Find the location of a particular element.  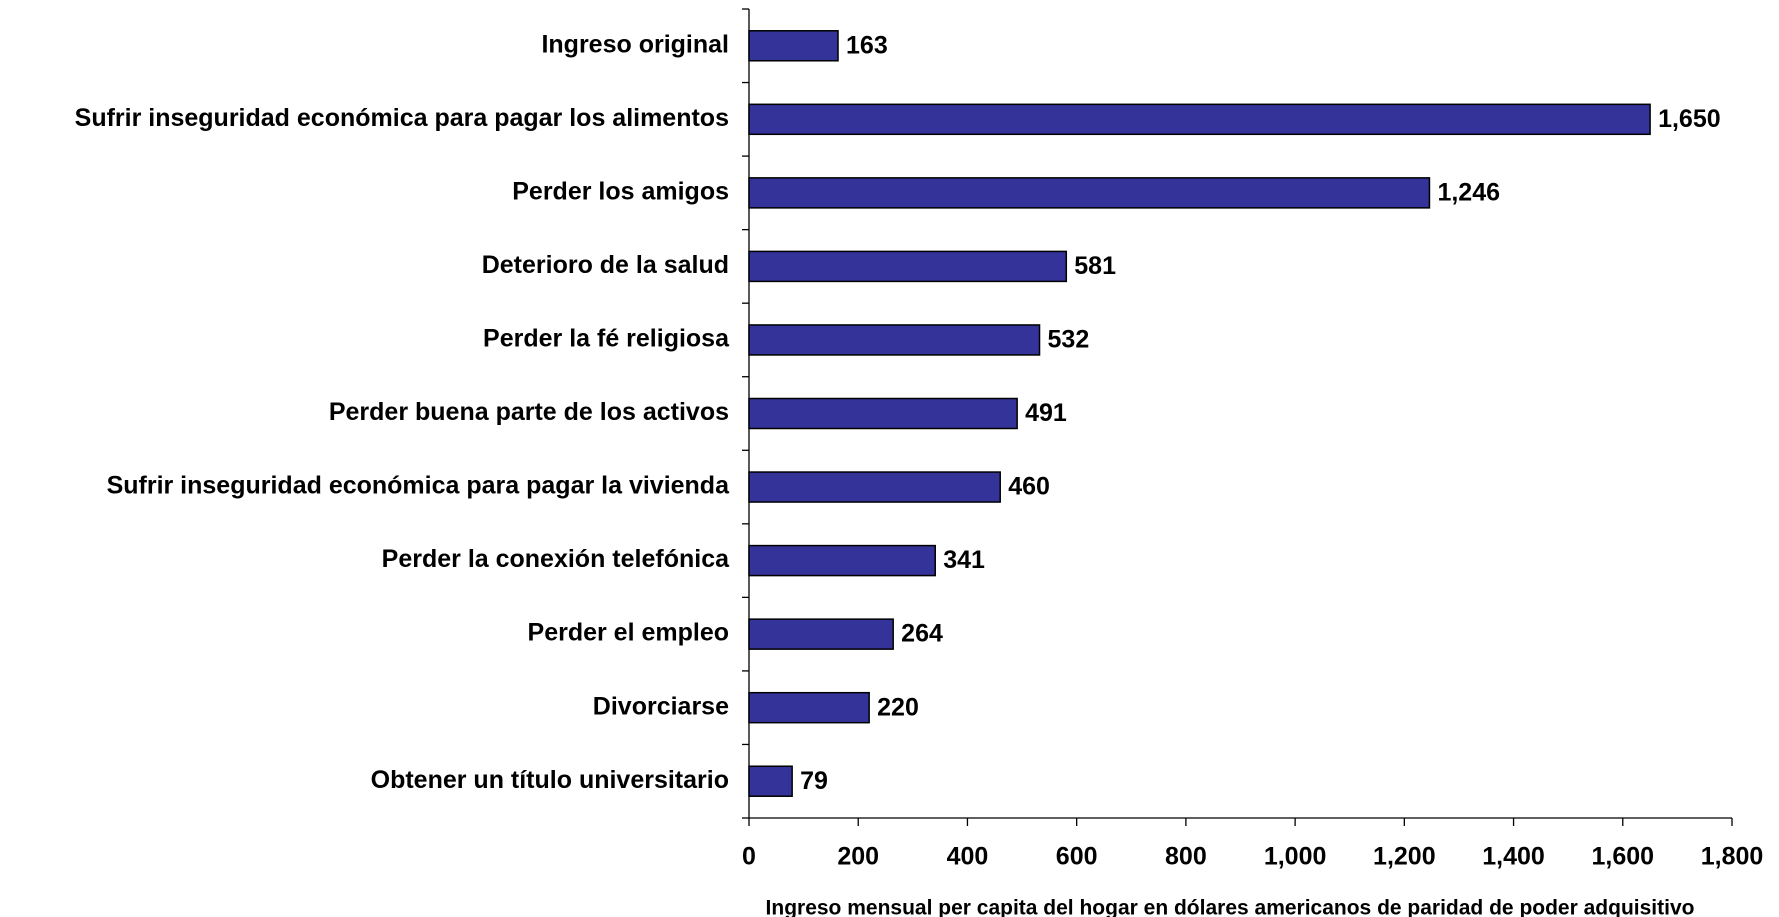

x-tick-label: 1,400 is located at coordinates (1513, 857).